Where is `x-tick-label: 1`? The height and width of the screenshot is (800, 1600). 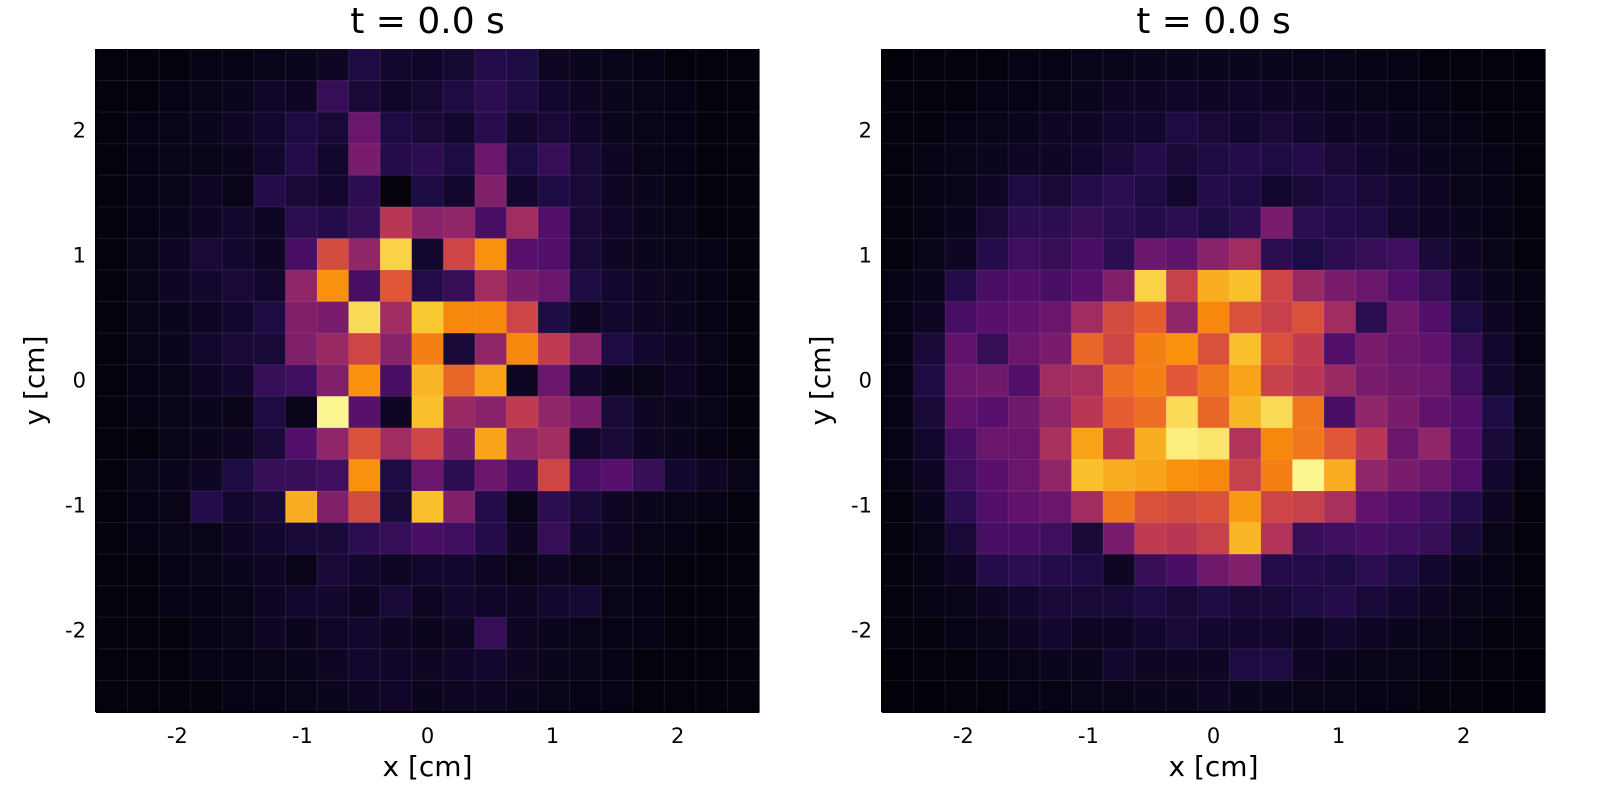 x-tick-label: 1 is located at coordinates (552, 736).